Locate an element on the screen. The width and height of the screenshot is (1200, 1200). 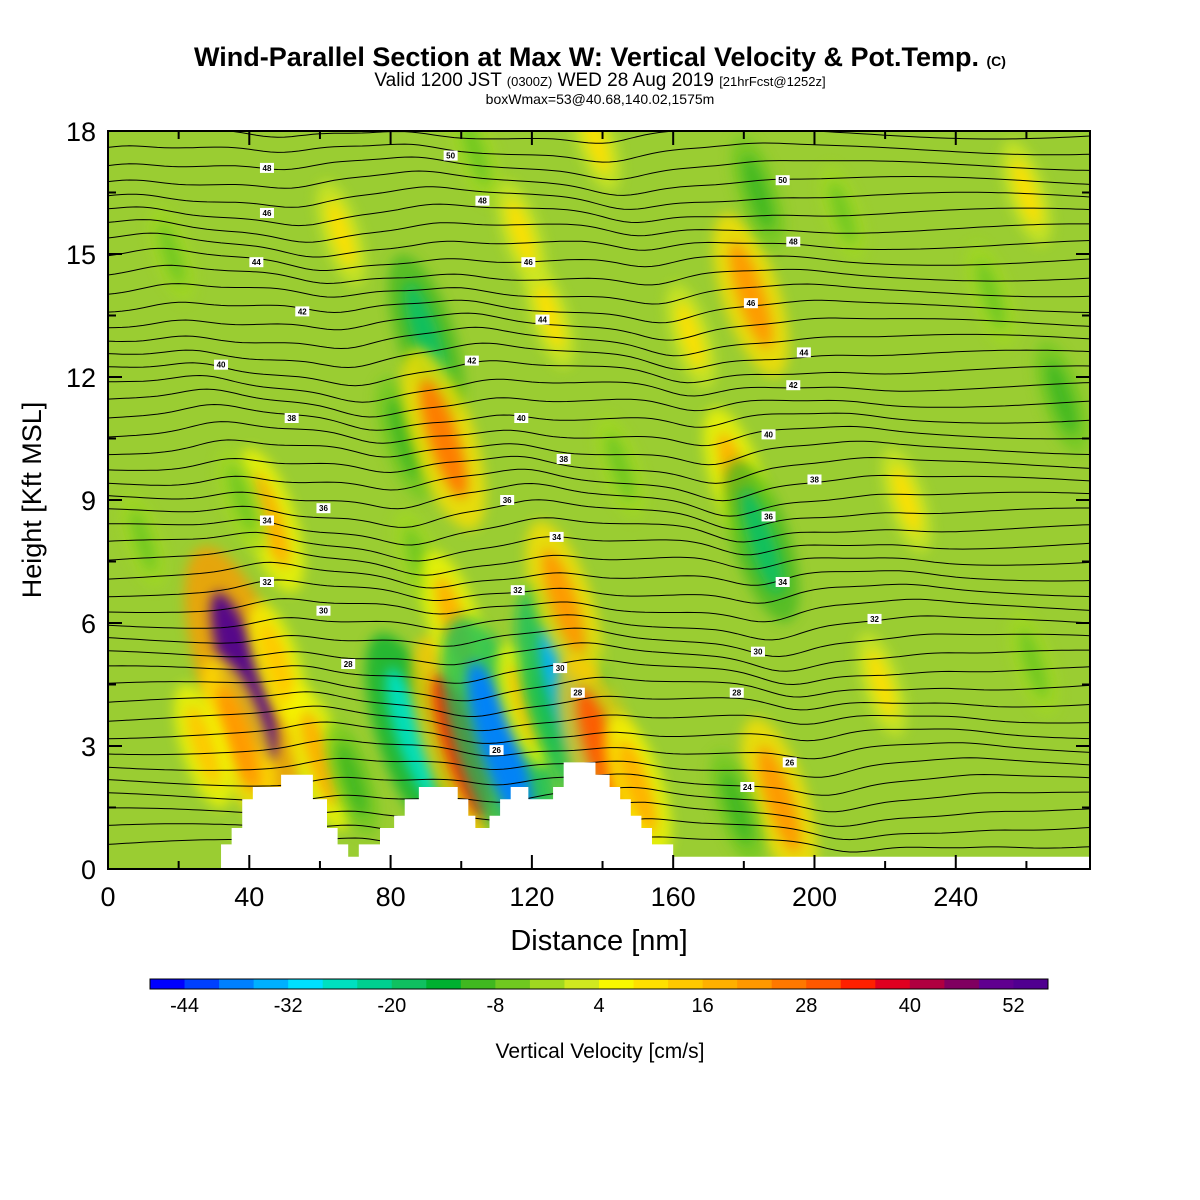
forecast-info-text: [21hrFcst@1252z] is located at coordinates (772, 81).